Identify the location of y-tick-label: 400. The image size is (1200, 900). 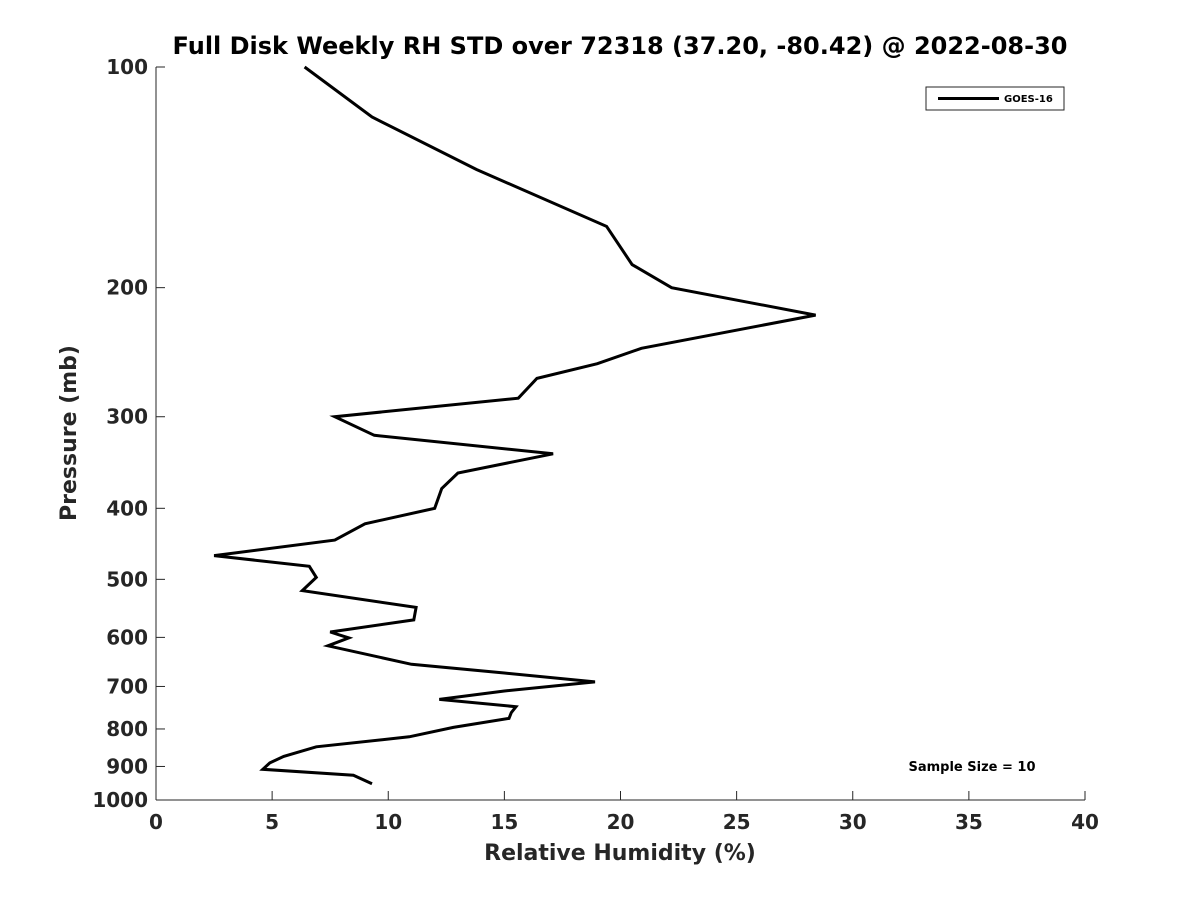
(127, 508).